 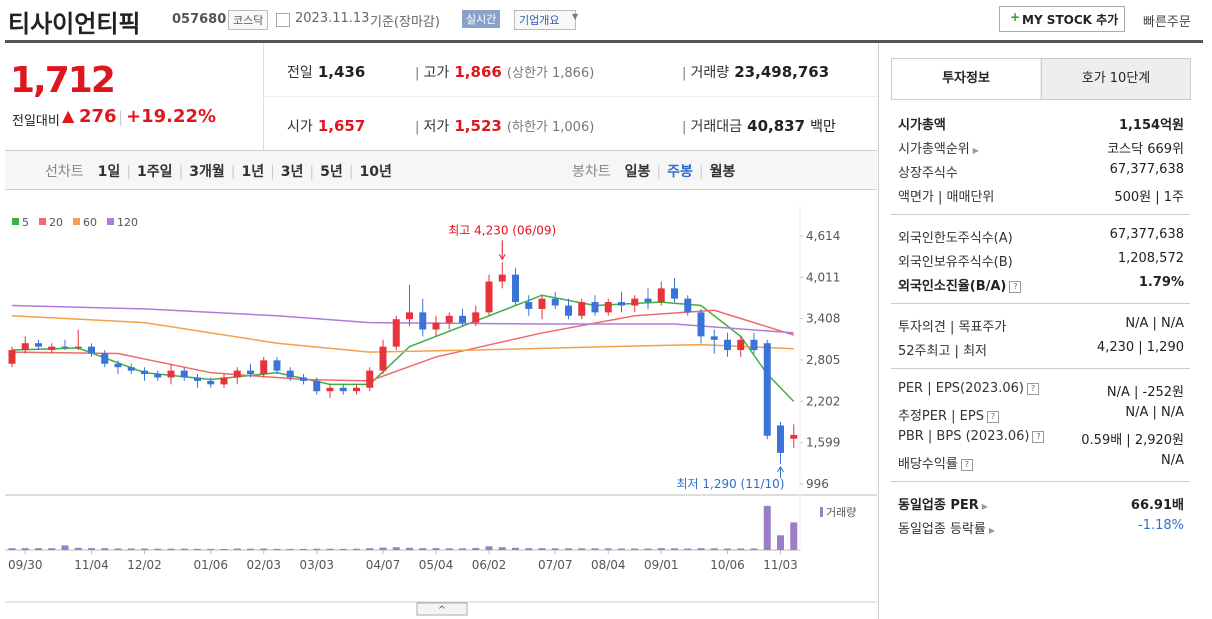 I want to click on y-tick-label: 1,599, so click(x=823, y=443).